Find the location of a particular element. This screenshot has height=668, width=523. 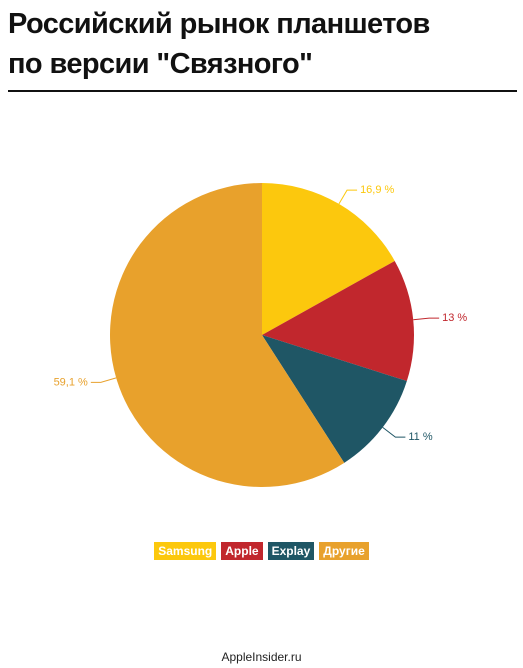

data-label: 59,1 % is located at coordinates (71, 382).